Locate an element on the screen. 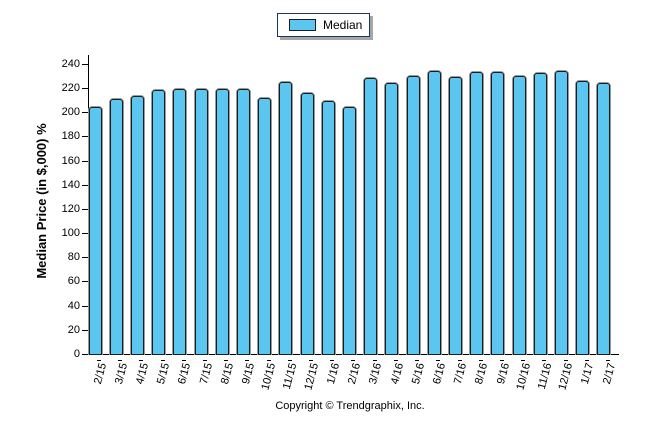 Image resolution: width=646 pixels, height=434 pixels. x-tick-label: 7/15 is located at coordinates (206, 373).